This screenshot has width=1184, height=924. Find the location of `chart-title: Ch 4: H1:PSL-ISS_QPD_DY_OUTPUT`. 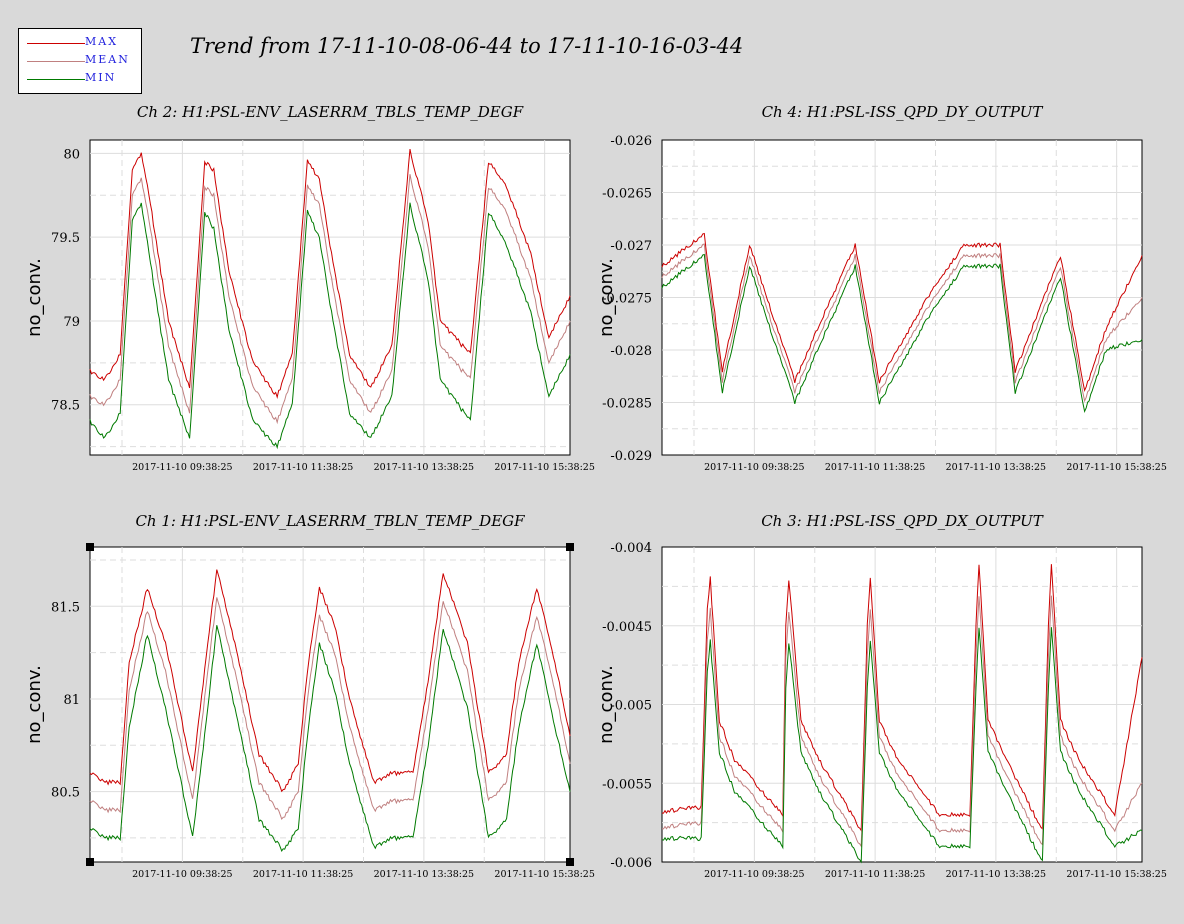

chart-title: Ch 4: H1:PSL-ISS_QPD_DY_OUTPUT is located at coordinates (903, 112).